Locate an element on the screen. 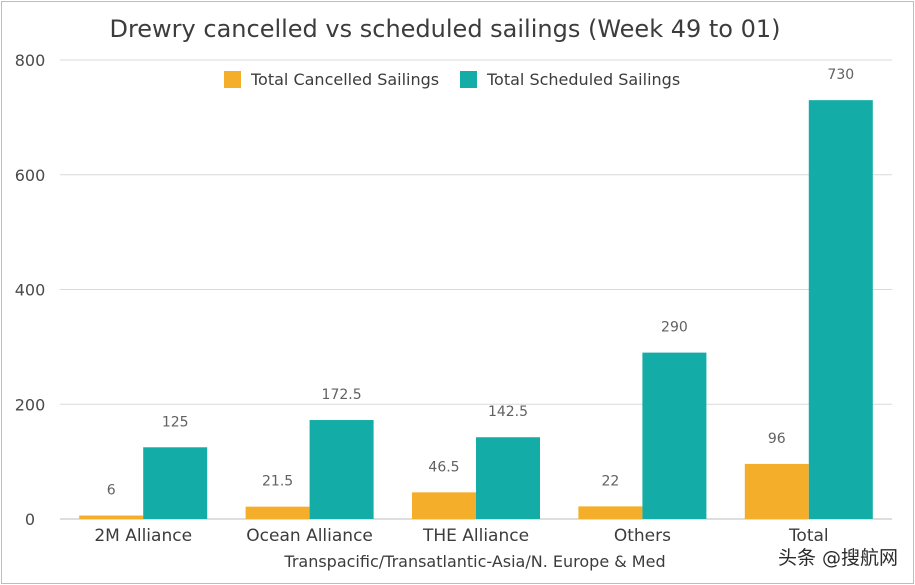 Image resolution: width=915 pixels, height=585 pixels. category-label: Others is located at coordinates (642, 536).